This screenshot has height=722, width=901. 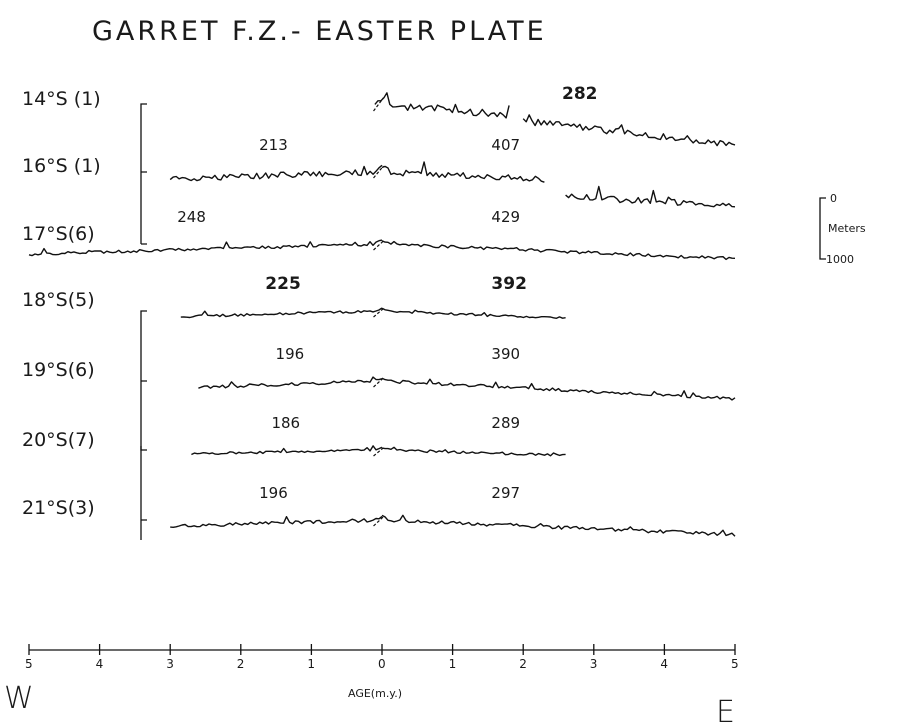 I want to click on east-value-label: 282, so click(x=580, y=94).